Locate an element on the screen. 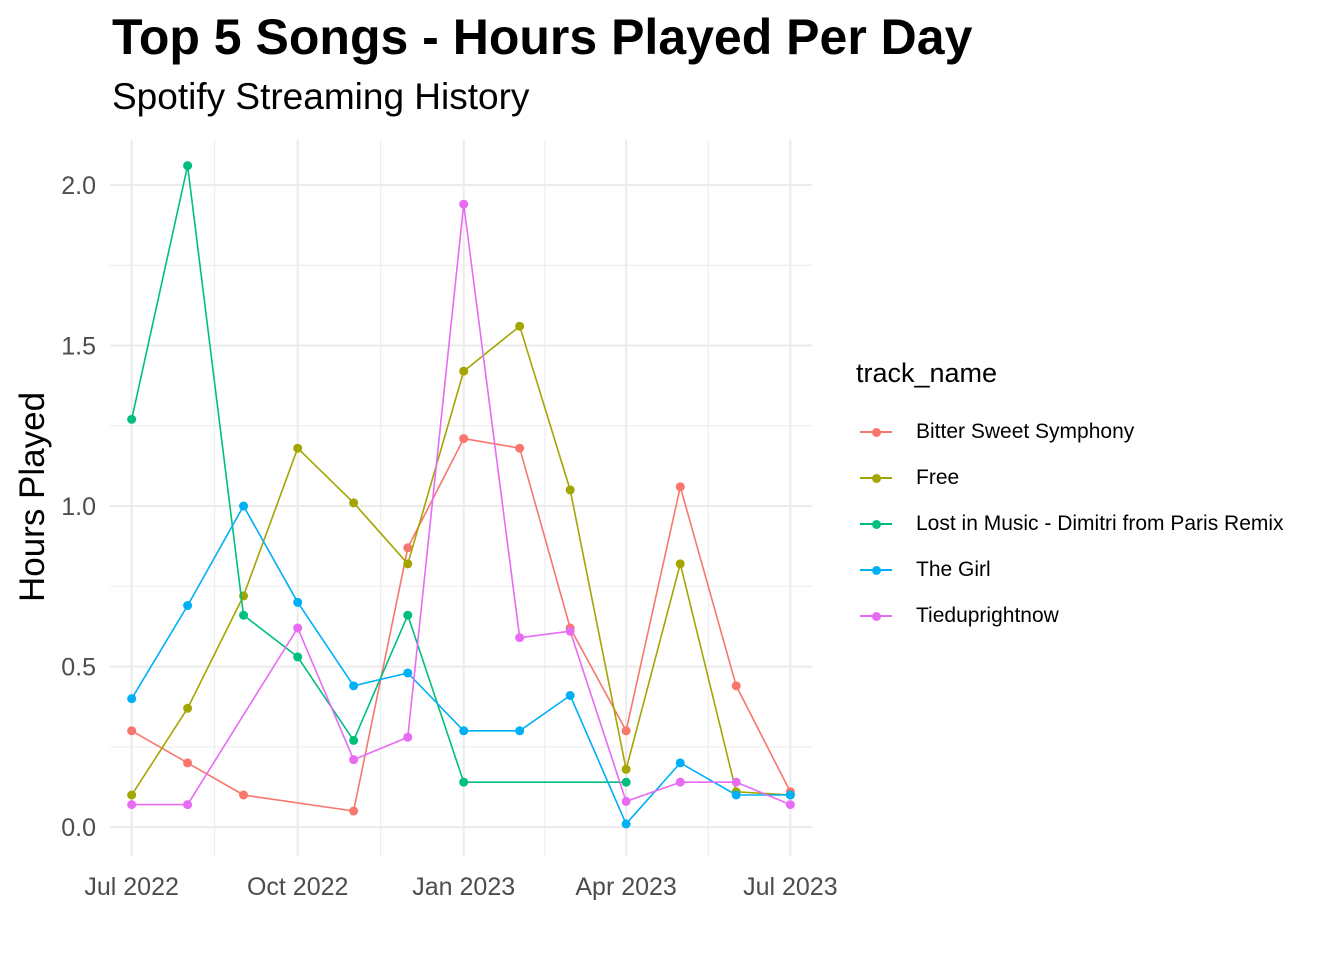 This screenshot has width=1344, height=960. y-axis-ticks: 0.0 0.5 1.0 1.5 2.0 is located at coordinates (78, 507).